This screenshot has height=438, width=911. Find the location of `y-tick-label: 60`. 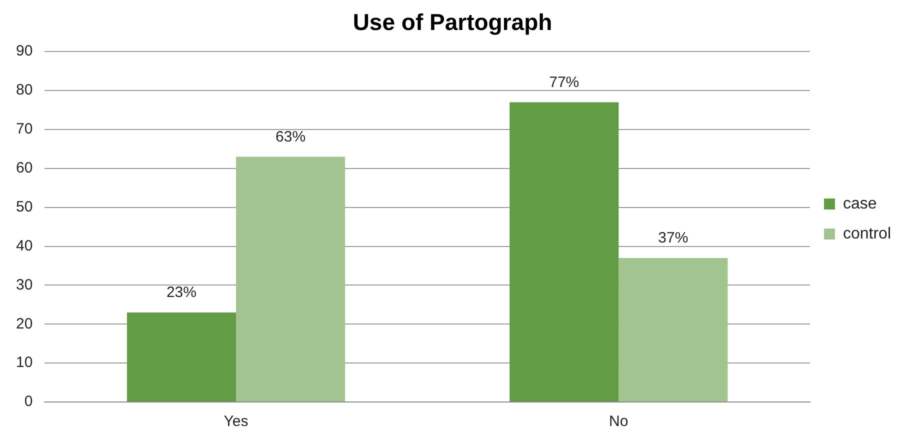

y-tick-label: 60 is located at coordinates (24, 168).